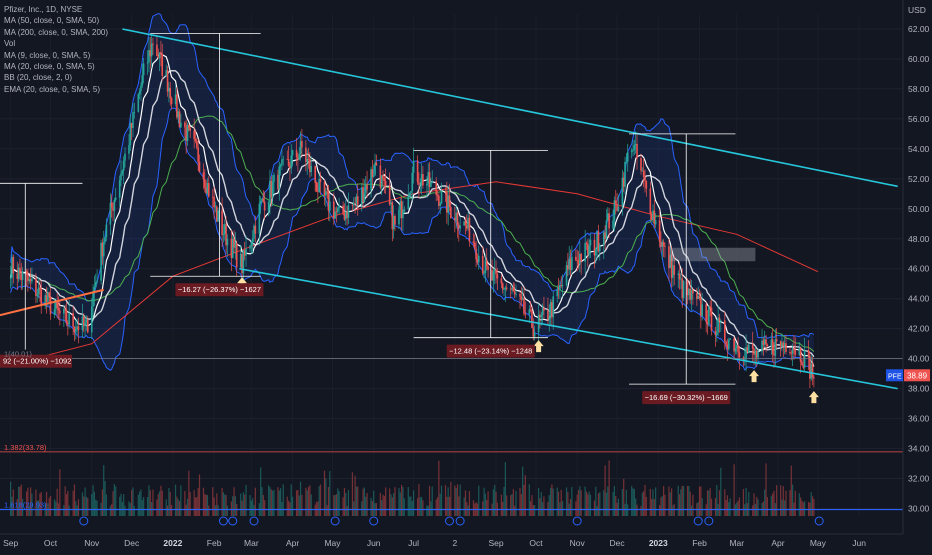  What do you see at coordinates (47, 55) in the screenshot?
I see `legend-indicator: MA (9, close, 0, SMA, 5)` at bounding box center [47, 55].